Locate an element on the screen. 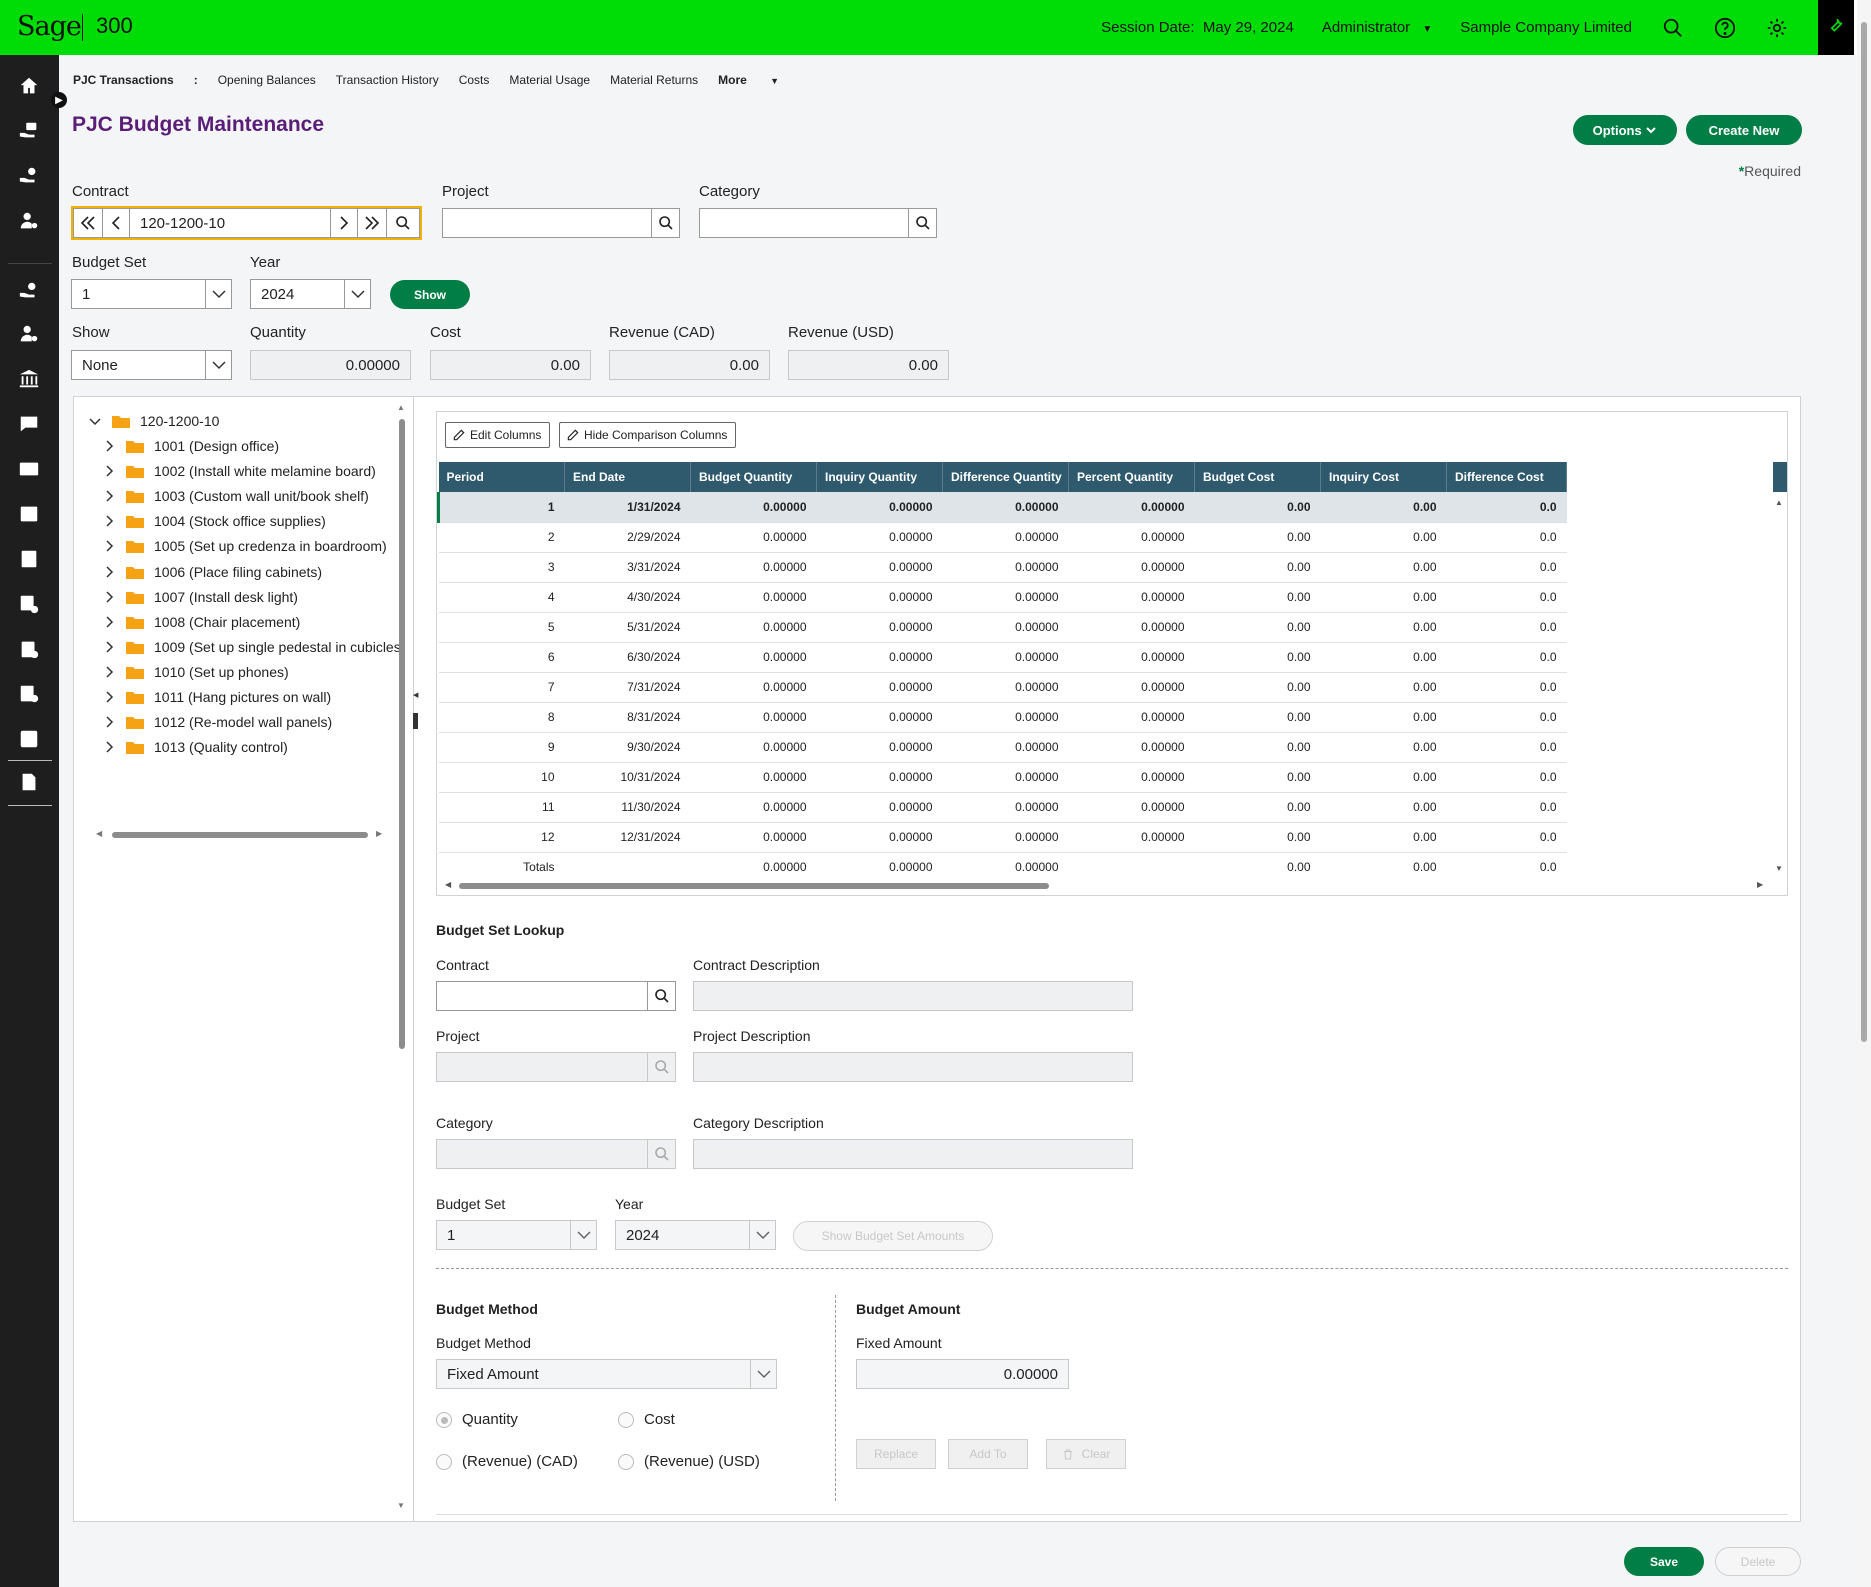  search-icon is located at coordinates (1673, 28).